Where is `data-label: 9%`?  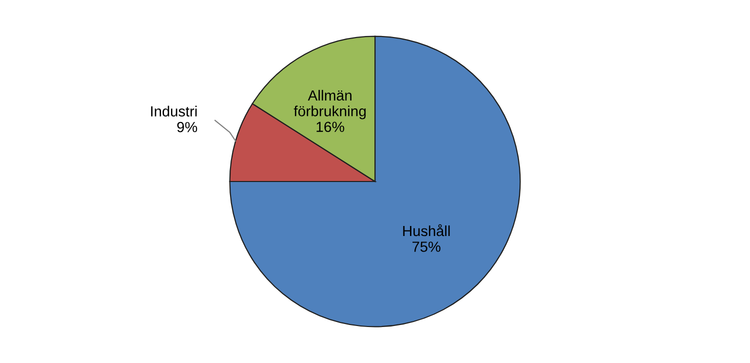 data-label: 9% is located at coordinates (187, 127).